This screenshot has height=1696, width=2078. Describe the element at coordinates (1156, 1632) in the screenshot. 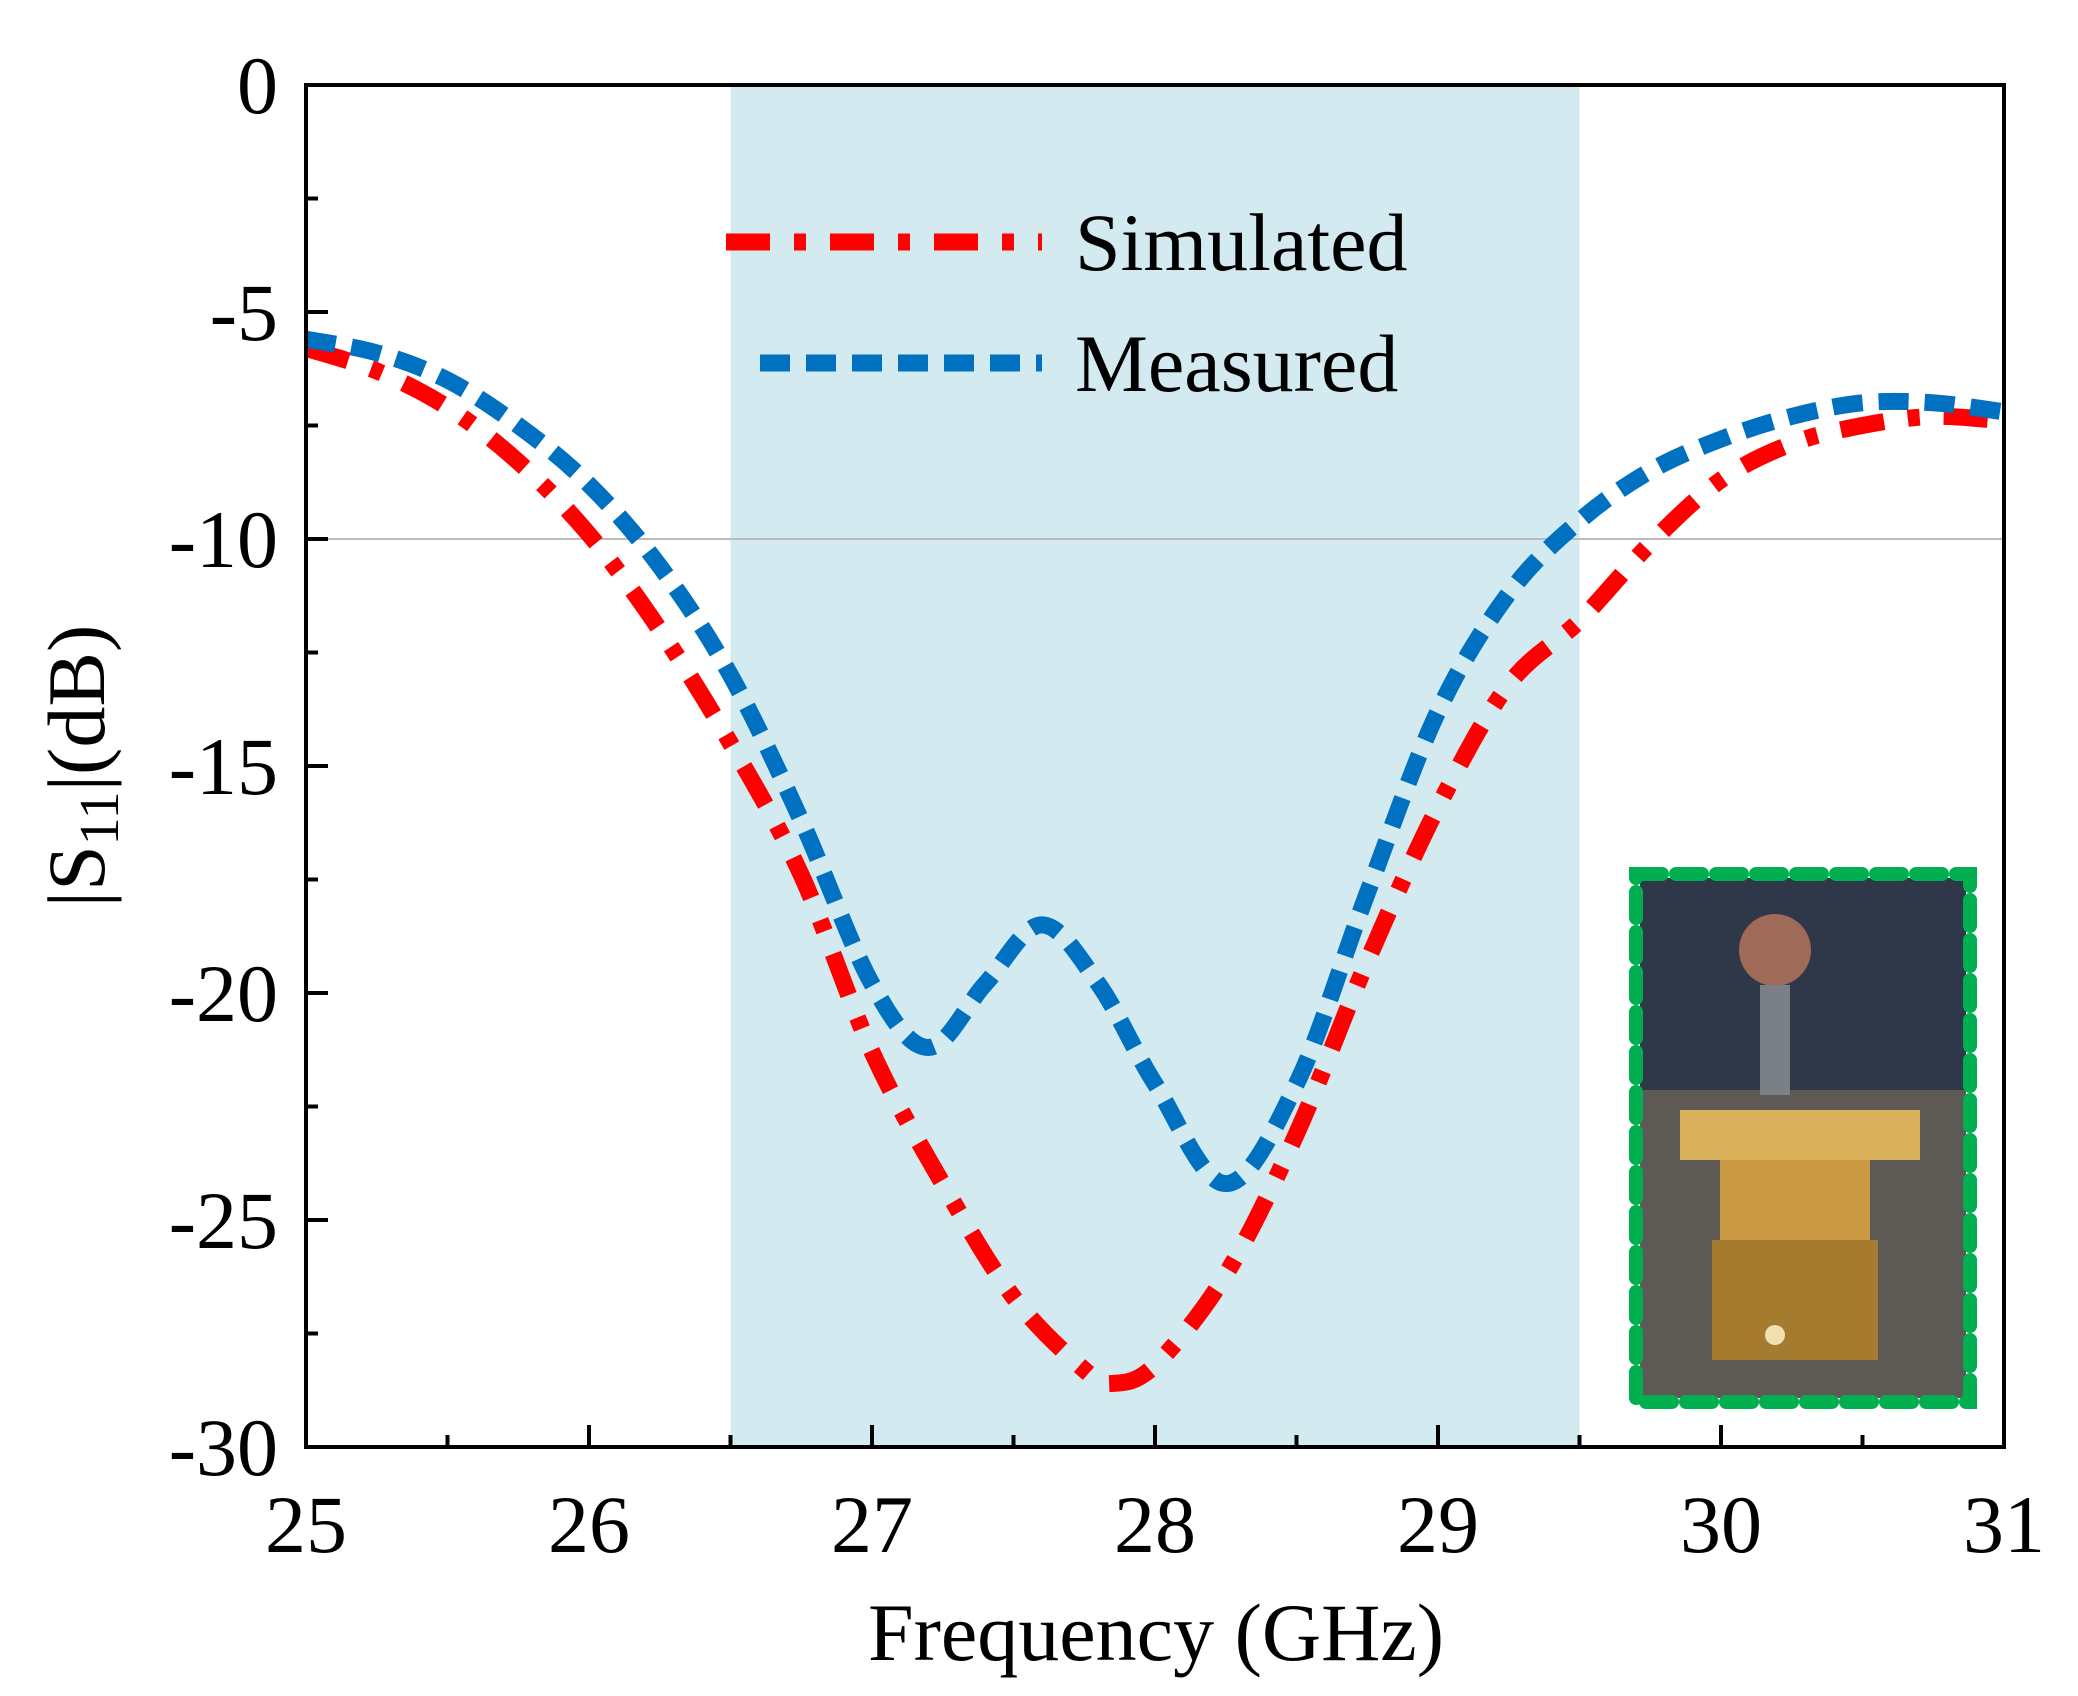

I see `x-axis-label: Frequency (GHz)` at that location.